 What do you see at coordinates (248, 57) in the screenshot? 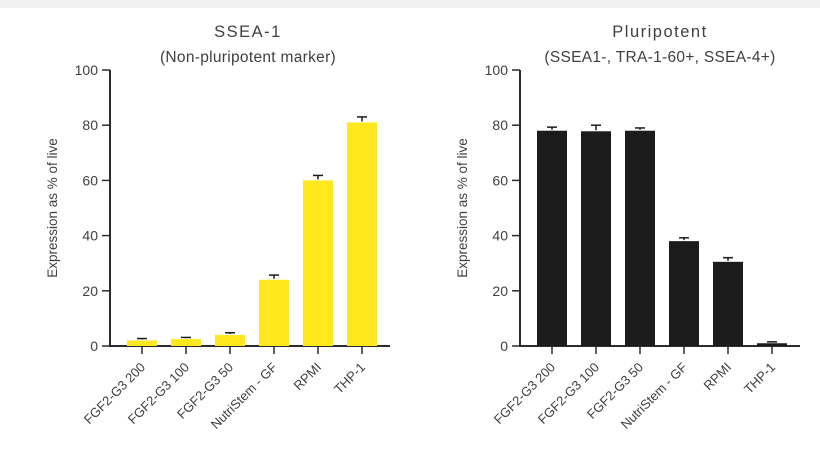
I see `chart-subtitle: (Non-pluripotent marker)` at bounding box center [248, 57].